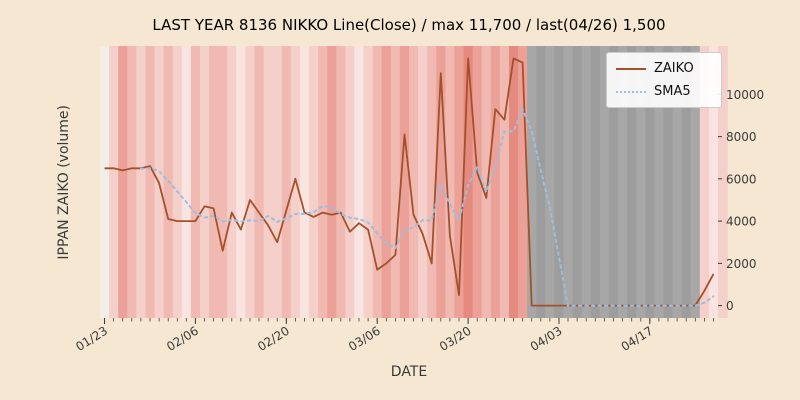 The width and height of the screenshot is (800, 400). What do you see at coordinates (672, 91) in the screenshot?
I see `legend-label-sma5: SMA5` at bounding box center [672, 91].